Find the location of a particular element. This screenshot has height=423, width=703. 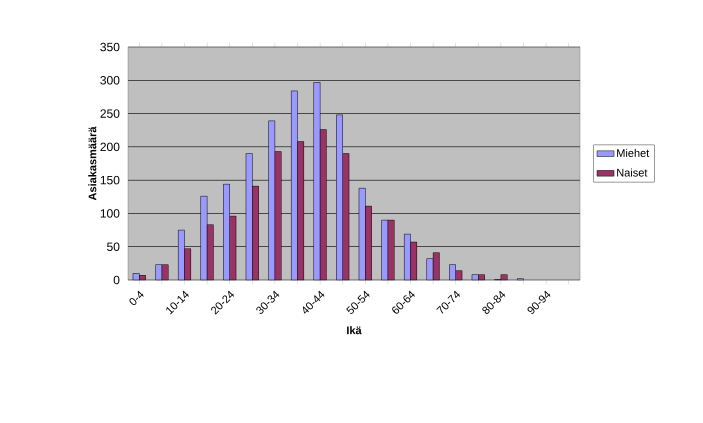

y-tick-label: 50 is located at coordinates (113, 246).